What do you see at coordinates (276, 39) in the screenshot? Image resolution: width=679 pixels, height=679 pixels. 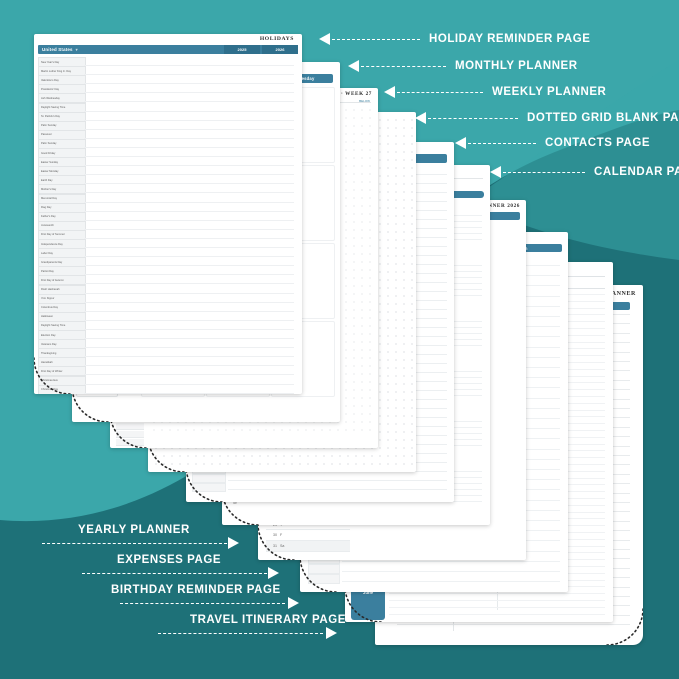 I see `holidays-title: HOLIDAYS` at bounding box center [276, 39].